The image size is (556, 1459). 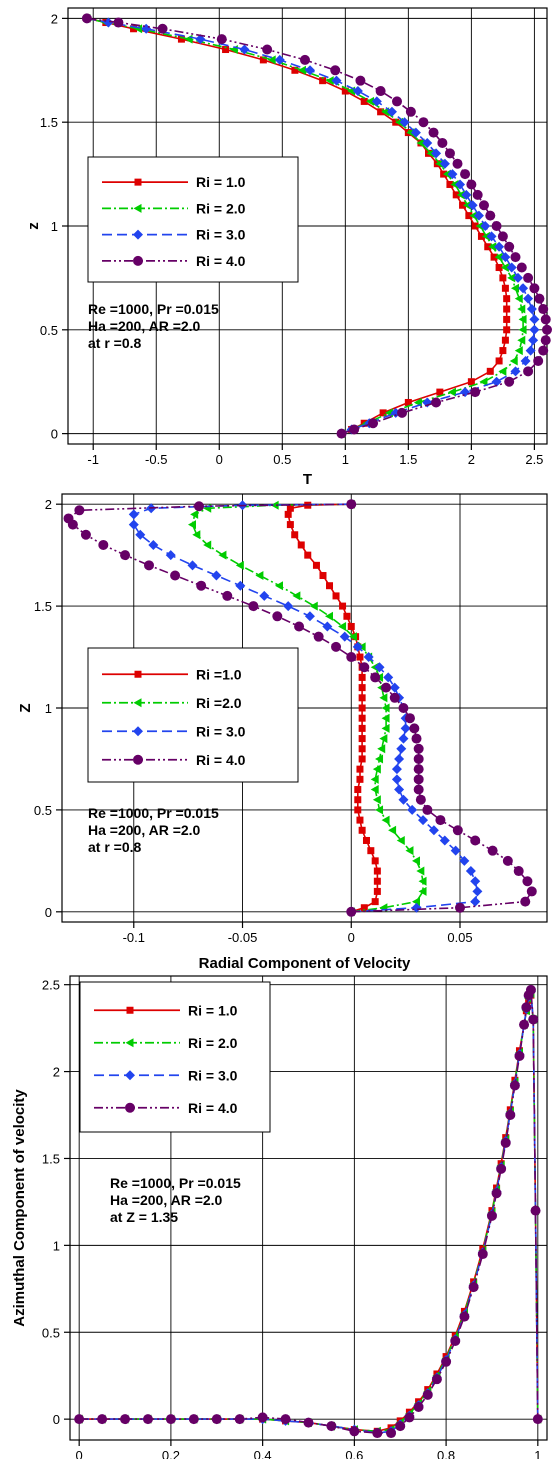 I want to click on y-axis-label: z, so click(x=33, y=226).